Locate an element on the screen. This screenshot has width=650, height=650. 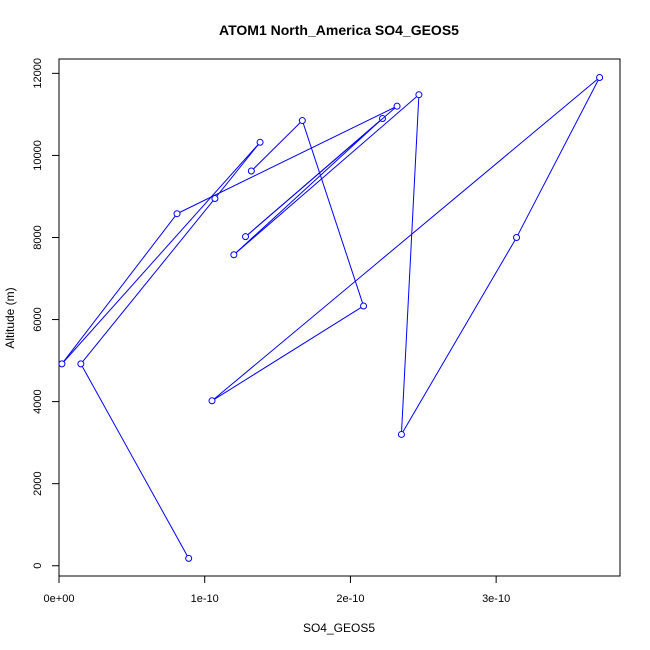
chart-title: ATOM1 North_America SO4_GEOS5 is located at coordinates (339, 30).